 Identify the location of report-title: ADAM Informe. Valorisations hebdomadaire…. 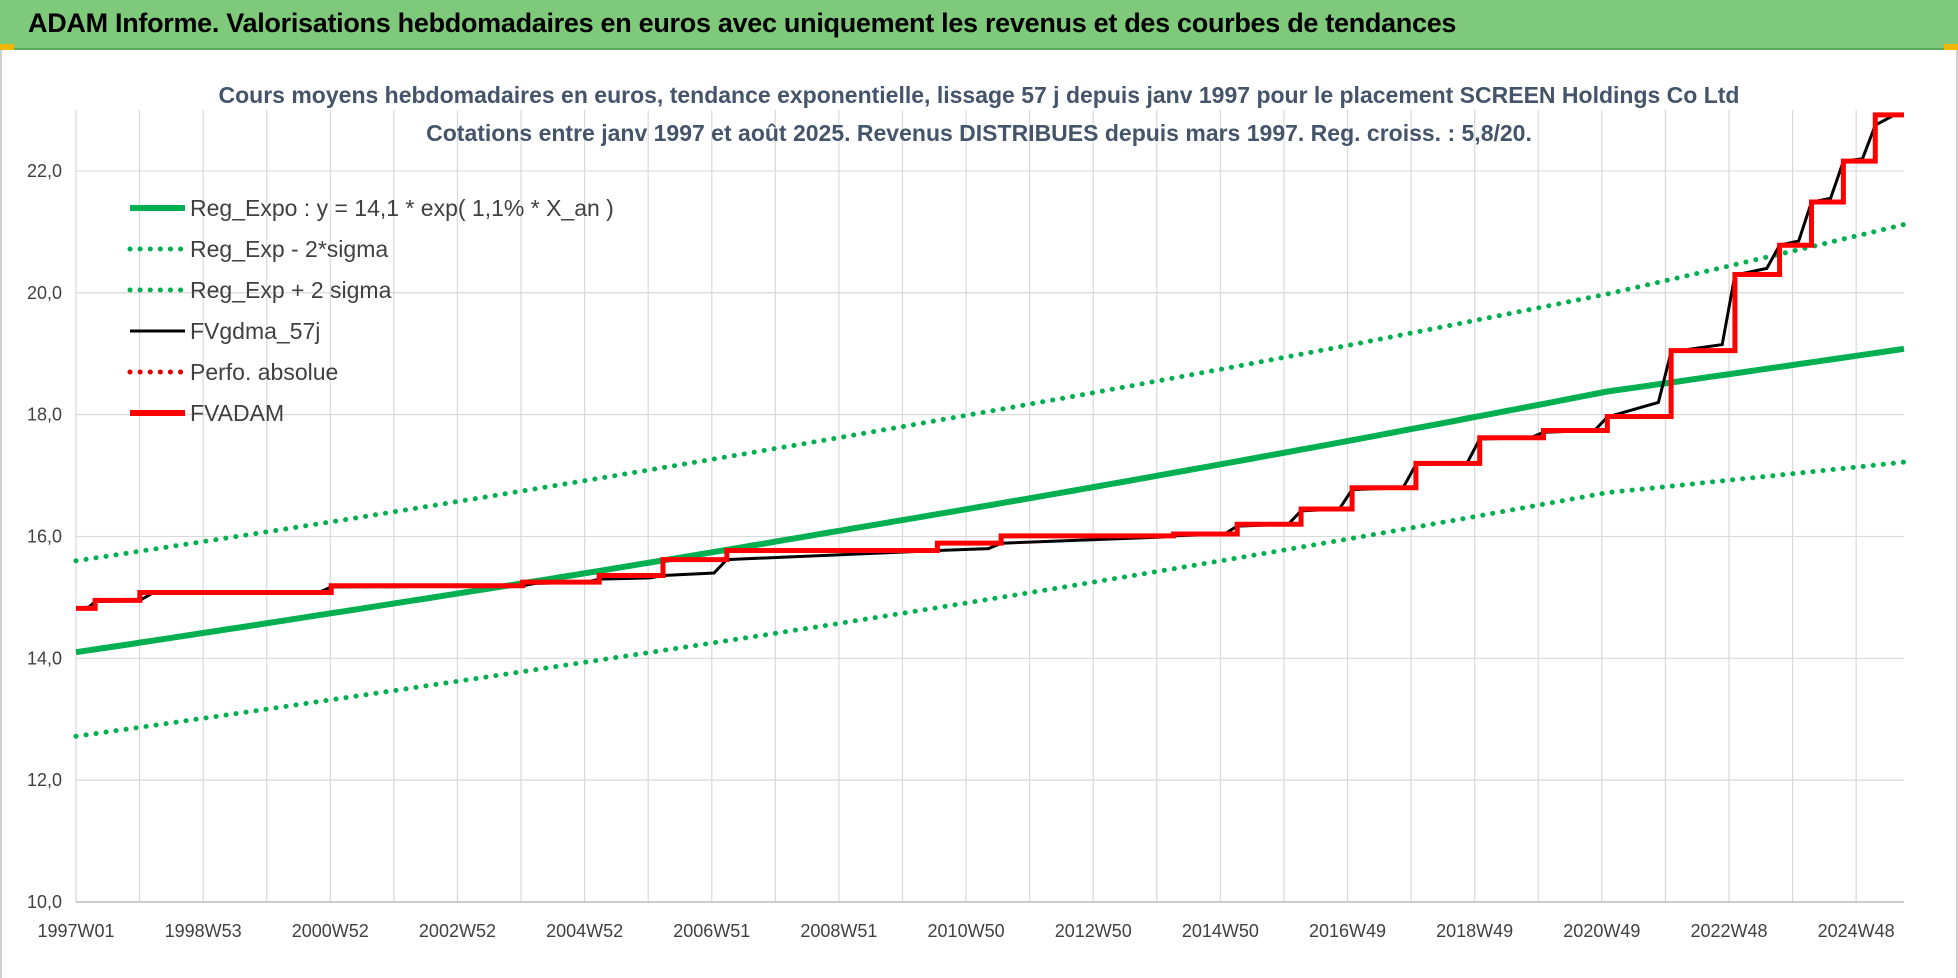
(742, 23).